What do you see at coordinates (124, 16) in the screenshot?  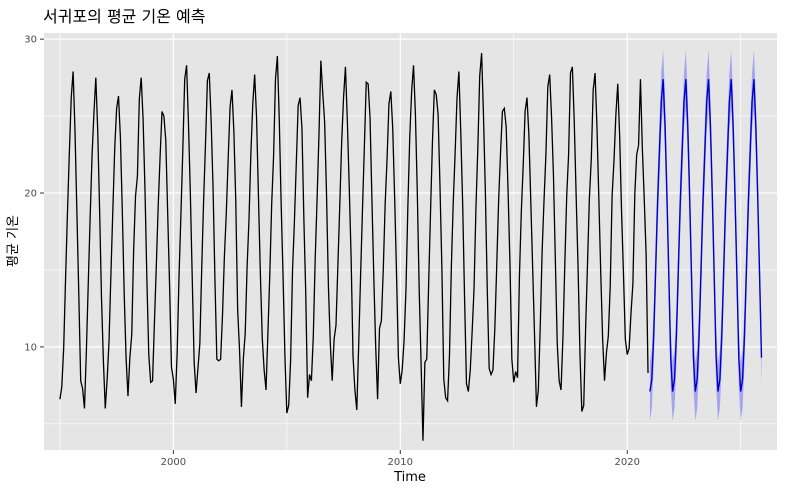 I see `chart-title: 서귀포의 평균 기온 예측` at bounding box center [124, 16].